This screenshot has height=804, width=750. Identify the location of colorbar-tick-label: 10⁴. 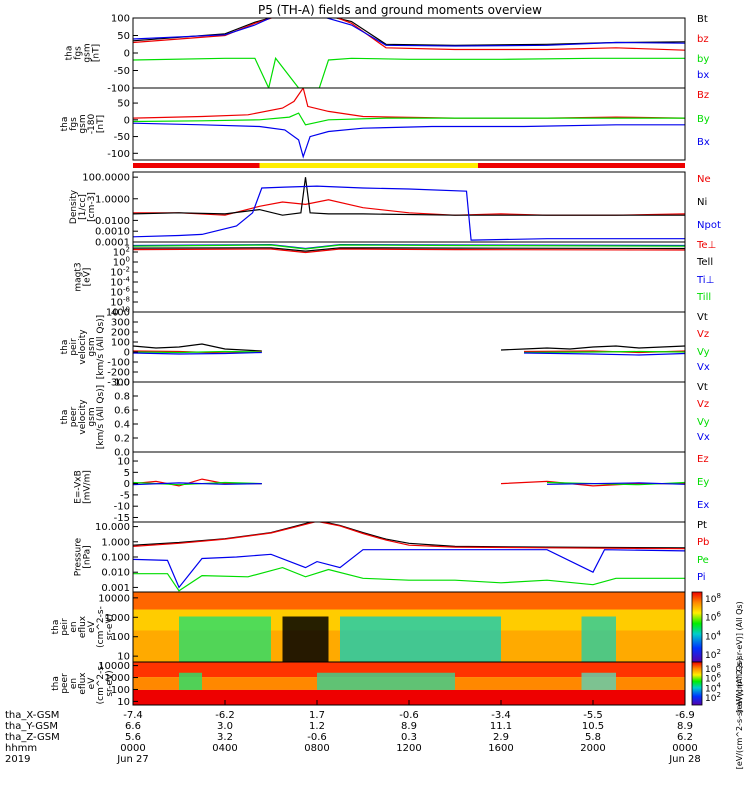
(713, 635).